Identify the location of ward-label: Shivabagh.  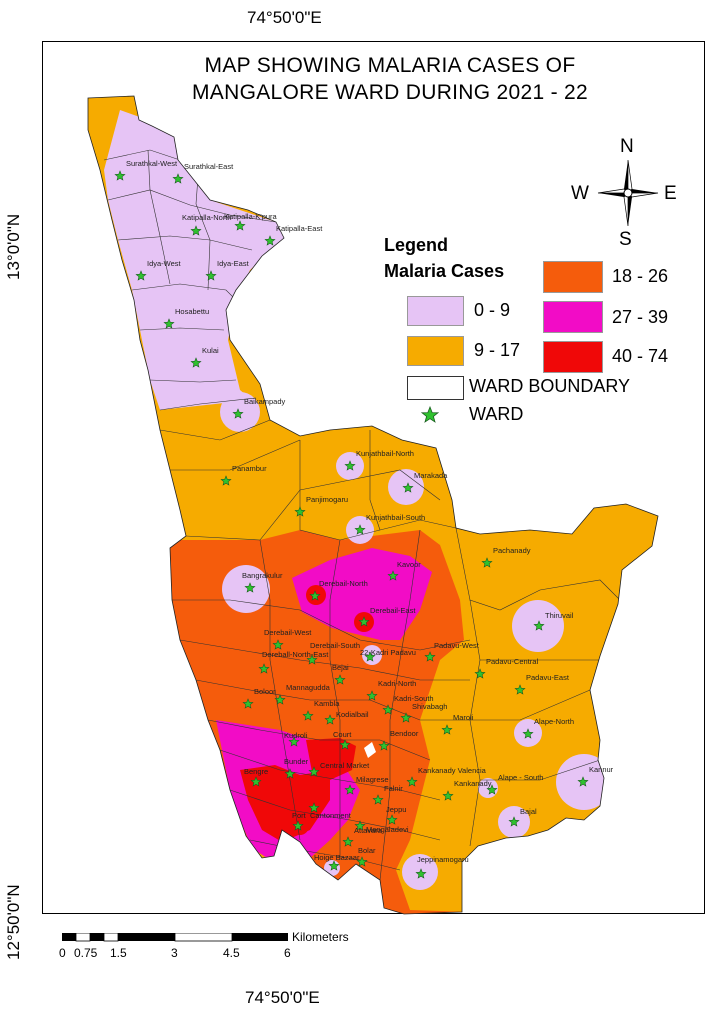
(429, 706).